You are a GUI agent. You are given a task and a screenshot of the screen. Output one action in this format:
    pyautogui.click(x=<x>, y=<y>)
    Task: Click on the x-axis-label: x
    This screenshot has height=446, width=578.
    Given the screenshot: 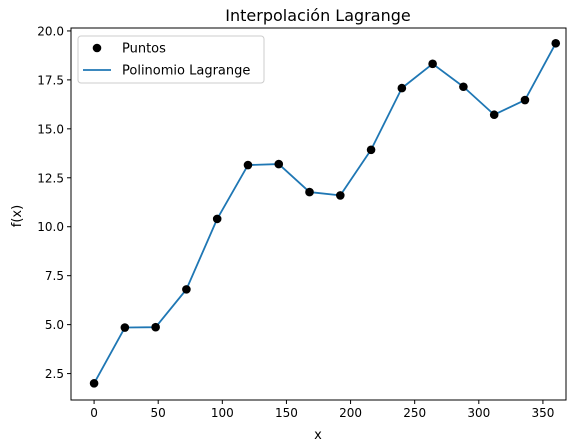 What is the action you would take?
    pyautogui.click(x=318, y=435)
    